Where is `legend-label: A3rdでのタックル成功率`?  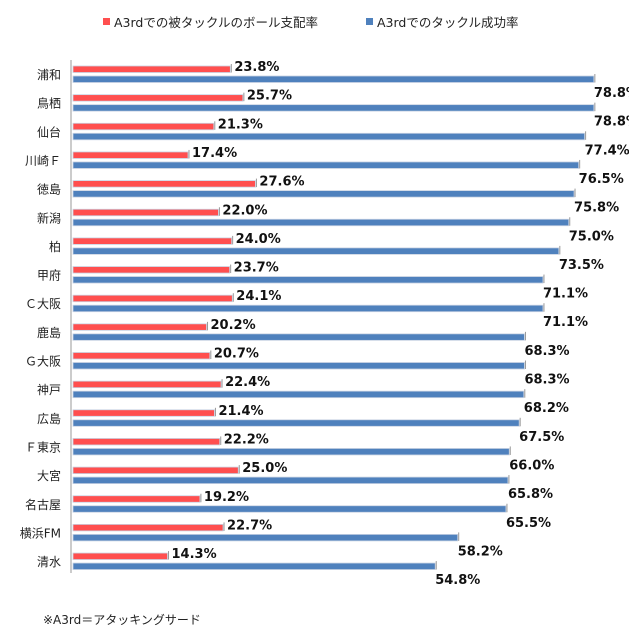 legend-label: A3rdでのタックル成功率 is located at coordinates (448, 22).